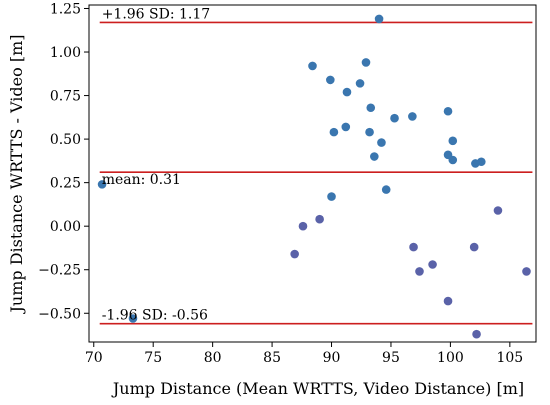 The image size is (550, 405). Describe the element at coordinates (59, 314) in the screenshot. I see `y-tick-label-0: −0.50` at that location.